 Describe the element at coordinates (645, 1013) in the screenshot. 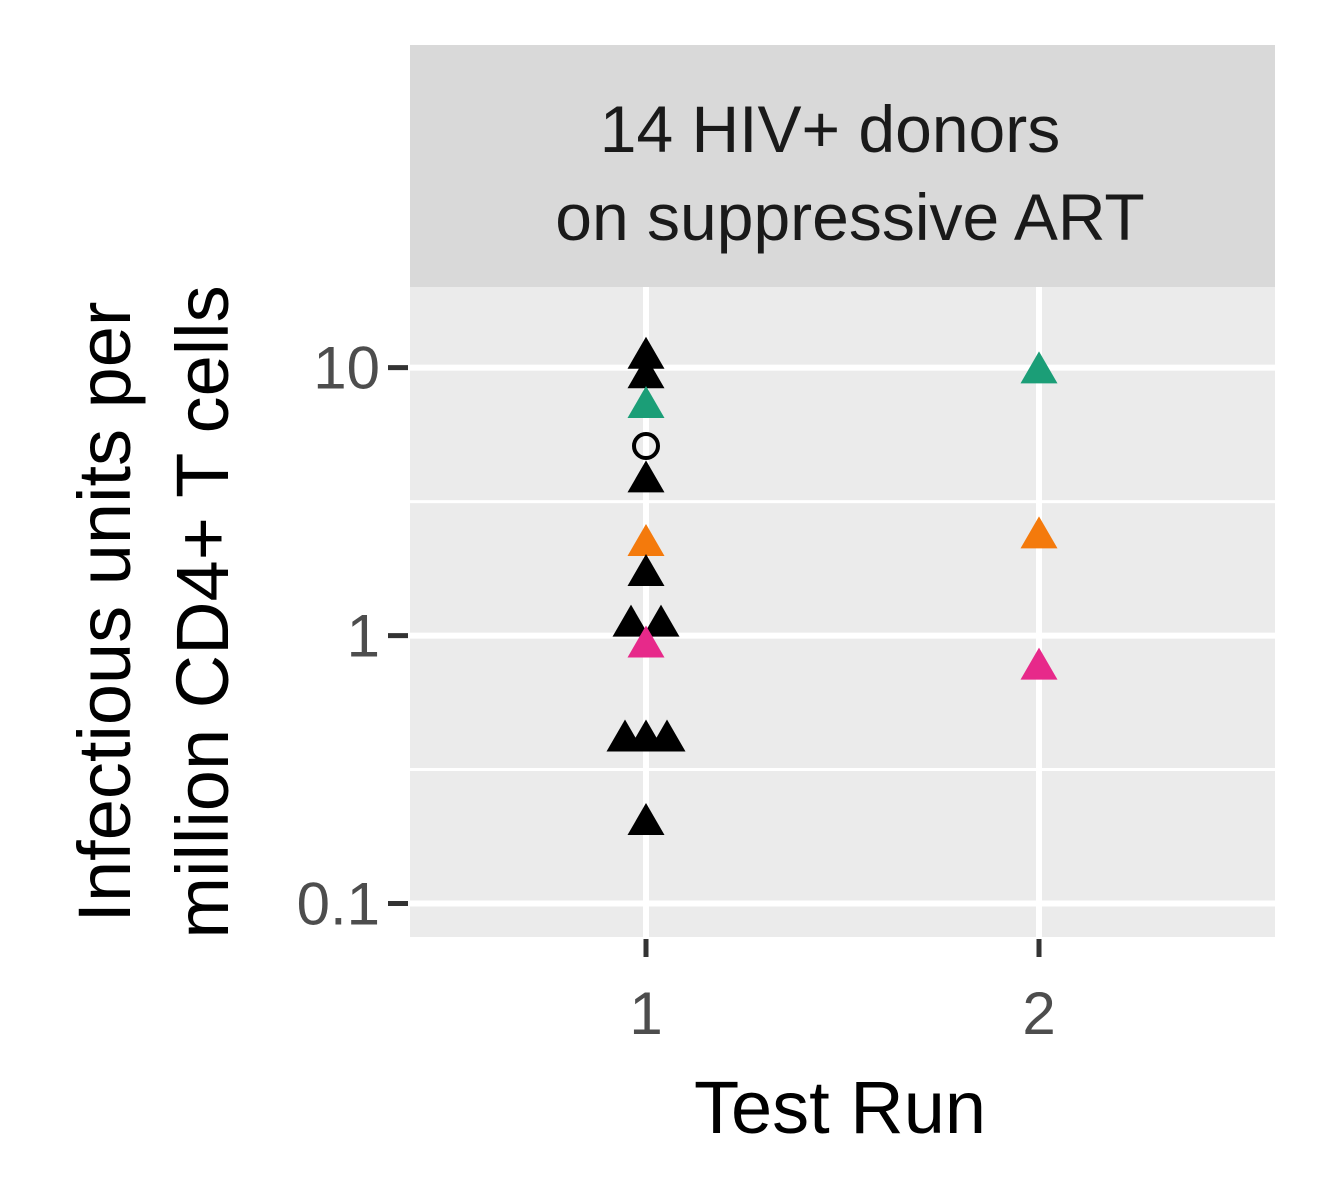

I see `x-tick-label: 1` at that location.